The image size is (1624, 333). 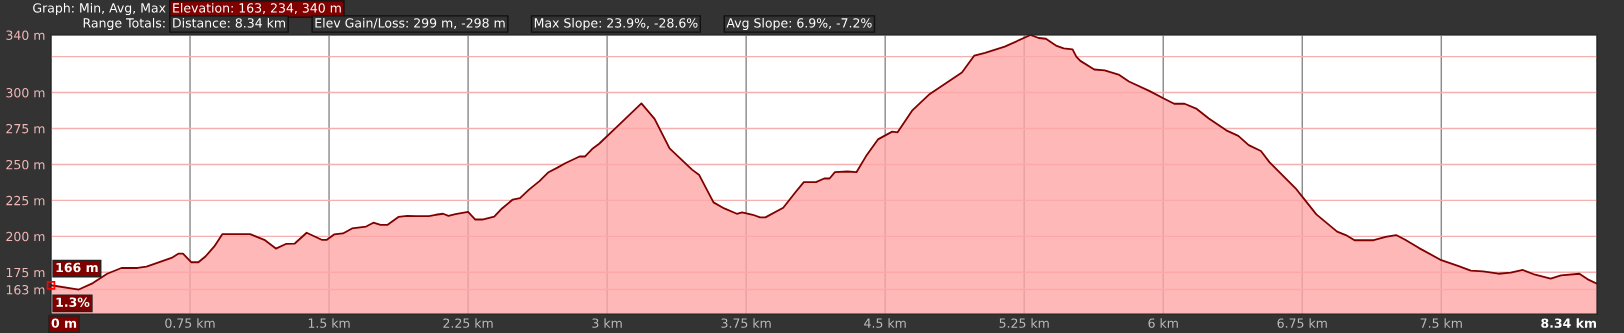 I want to click on text: Max Slope: 23.9%, -28.6%, so click(x=616, y=24).